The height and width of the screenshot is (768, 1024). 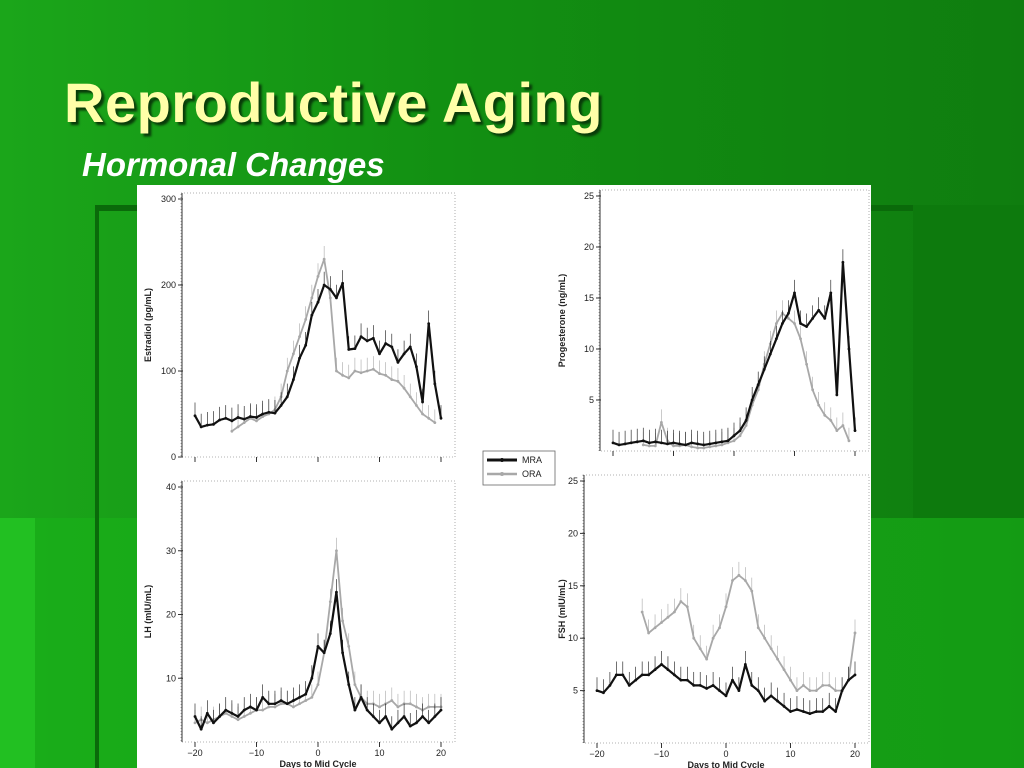 What do you see at coordinates (968, 361) in the screenshot?
I see `background-decoration` at bounding box center [968, 361].